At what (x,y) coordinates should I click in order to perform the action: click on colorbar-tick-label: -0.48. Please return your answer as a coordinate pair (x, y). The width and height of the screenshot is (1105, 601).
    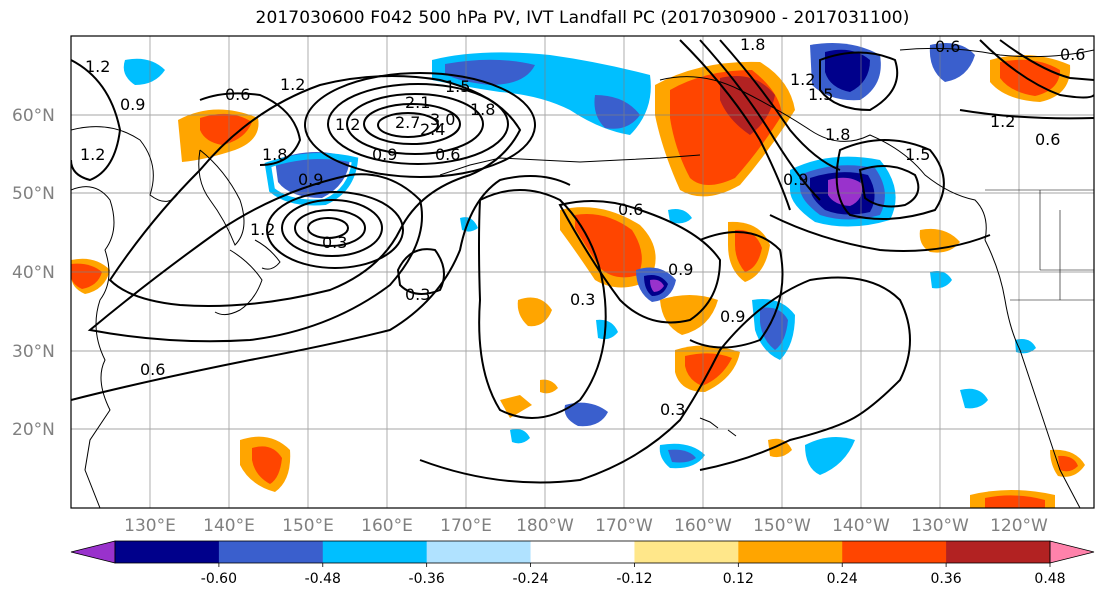
    Looking at the image, I should click on (323, 579).